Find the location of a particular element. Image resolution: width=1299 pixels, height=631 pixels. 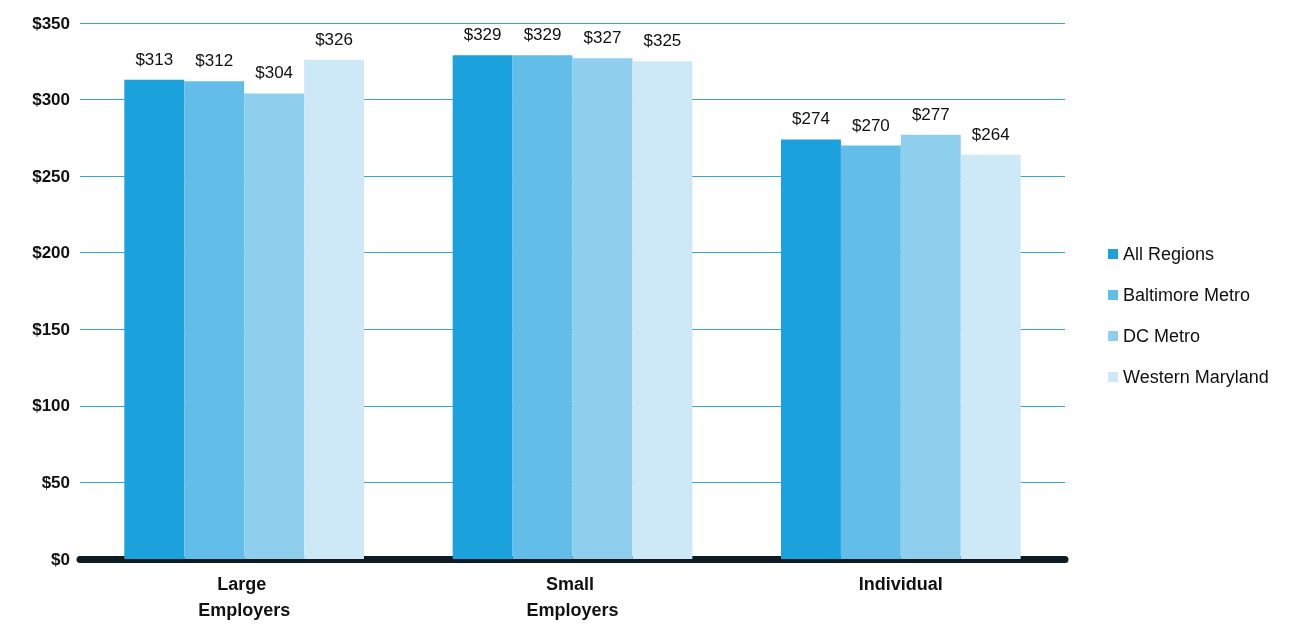

y-tick-label: $50 is located at coordinates (55, 482).